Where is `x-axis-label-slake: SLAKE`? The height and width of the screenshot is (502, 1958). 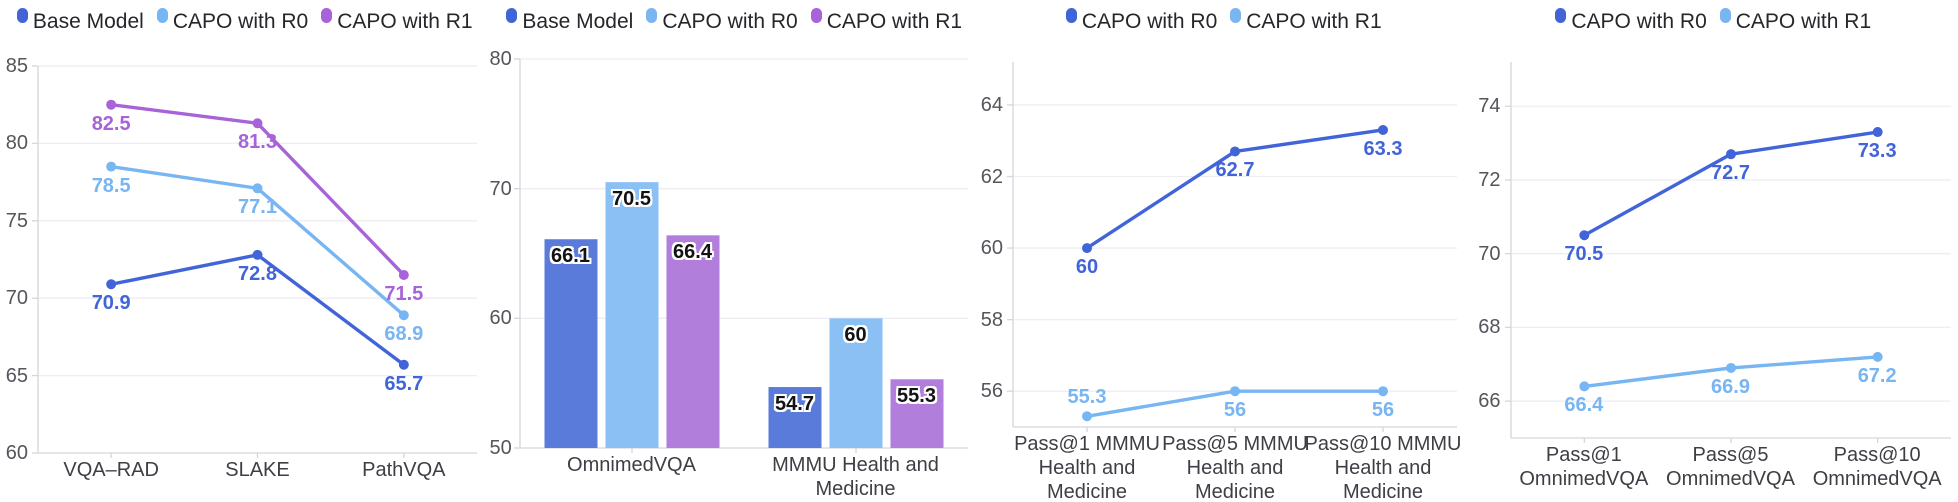
x-axis-label-slake: SLAKE is located at coordinates (257, 470).